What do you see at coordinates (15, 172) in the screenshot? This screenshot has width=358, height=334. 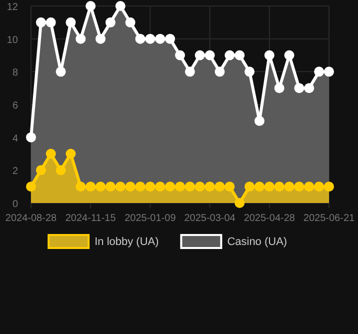 I see `y-tick-label: 2` at bounding box center [15, 172].